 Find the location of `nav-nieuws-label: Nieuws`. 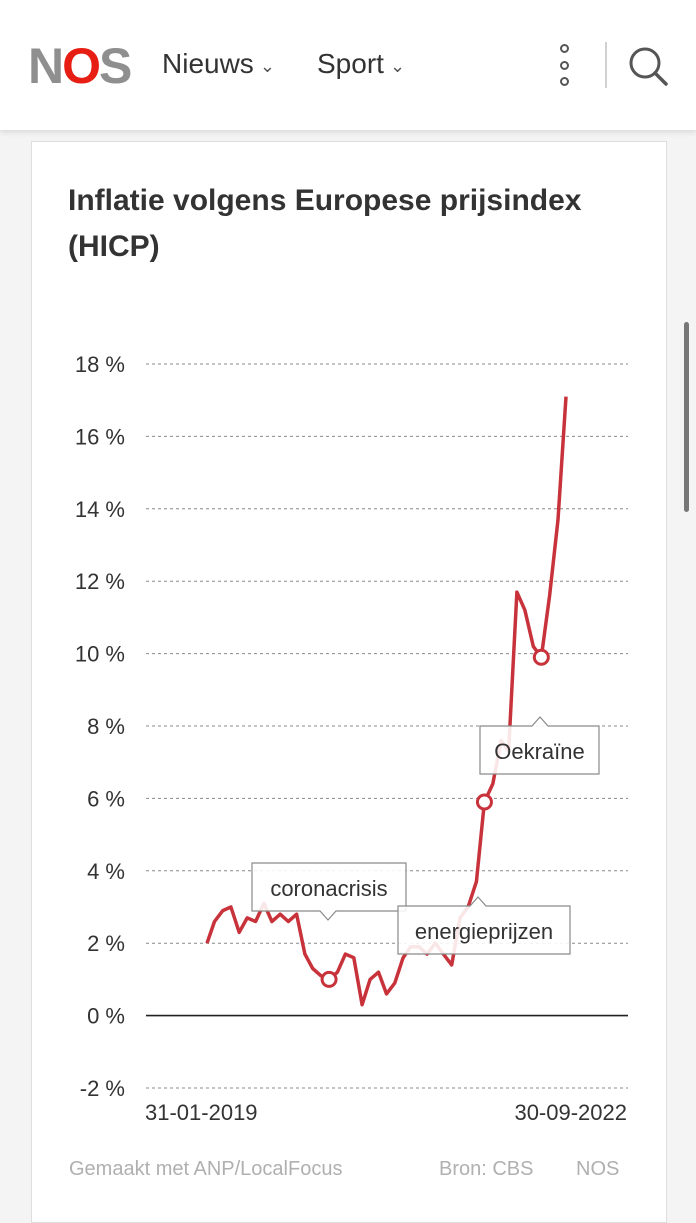

nav-nieuws-label: Nieuws is located at coordinates (208, 63).